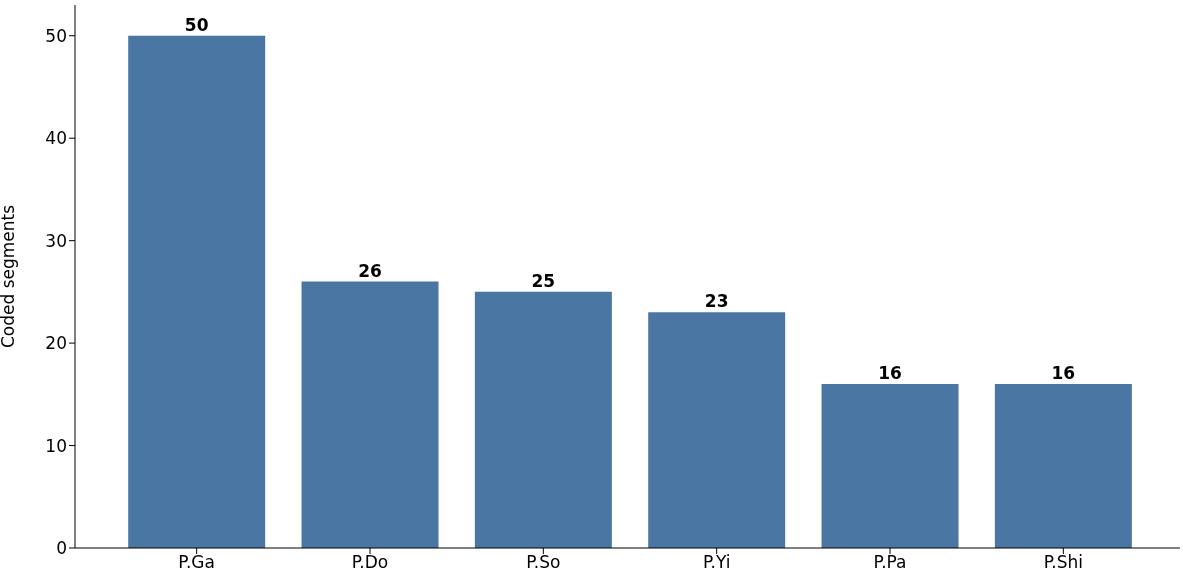 The image size is (1183, 582). What do you see at coordinates (56, 35) in the screenshot?
I see `y-tick-label: 50` at bounding box center [56, 35].